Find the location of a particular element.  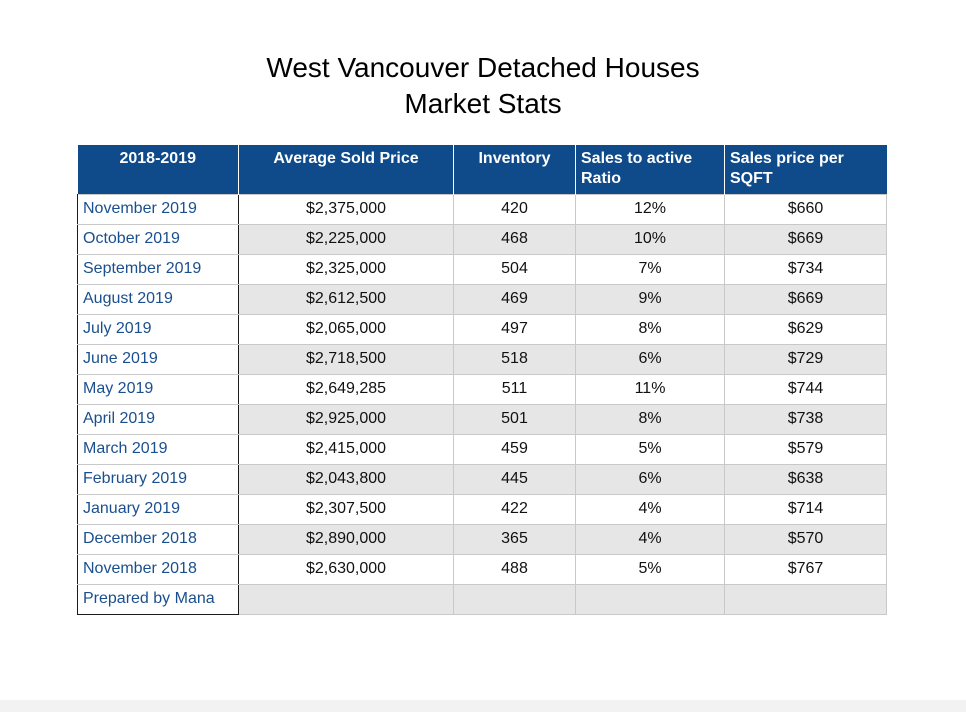

average-sold-price-cell: $2,649,285 is located at coordinates (346, 389).